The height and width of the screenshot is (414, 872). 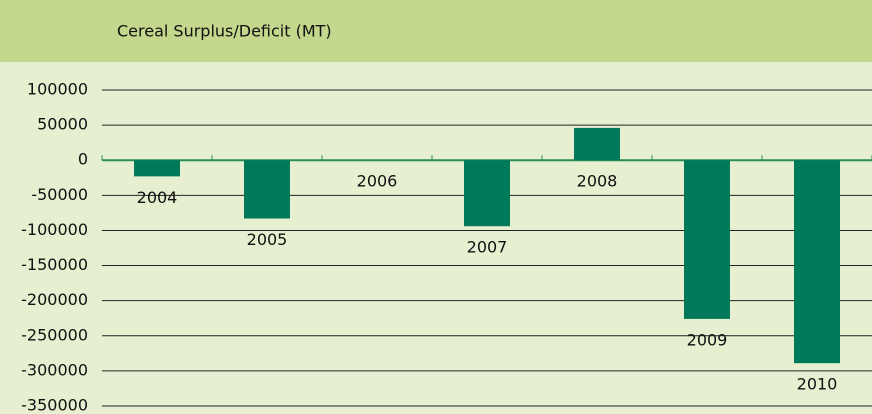 I want to click on y-tick-label: -200000, so click(x=54, y=299).